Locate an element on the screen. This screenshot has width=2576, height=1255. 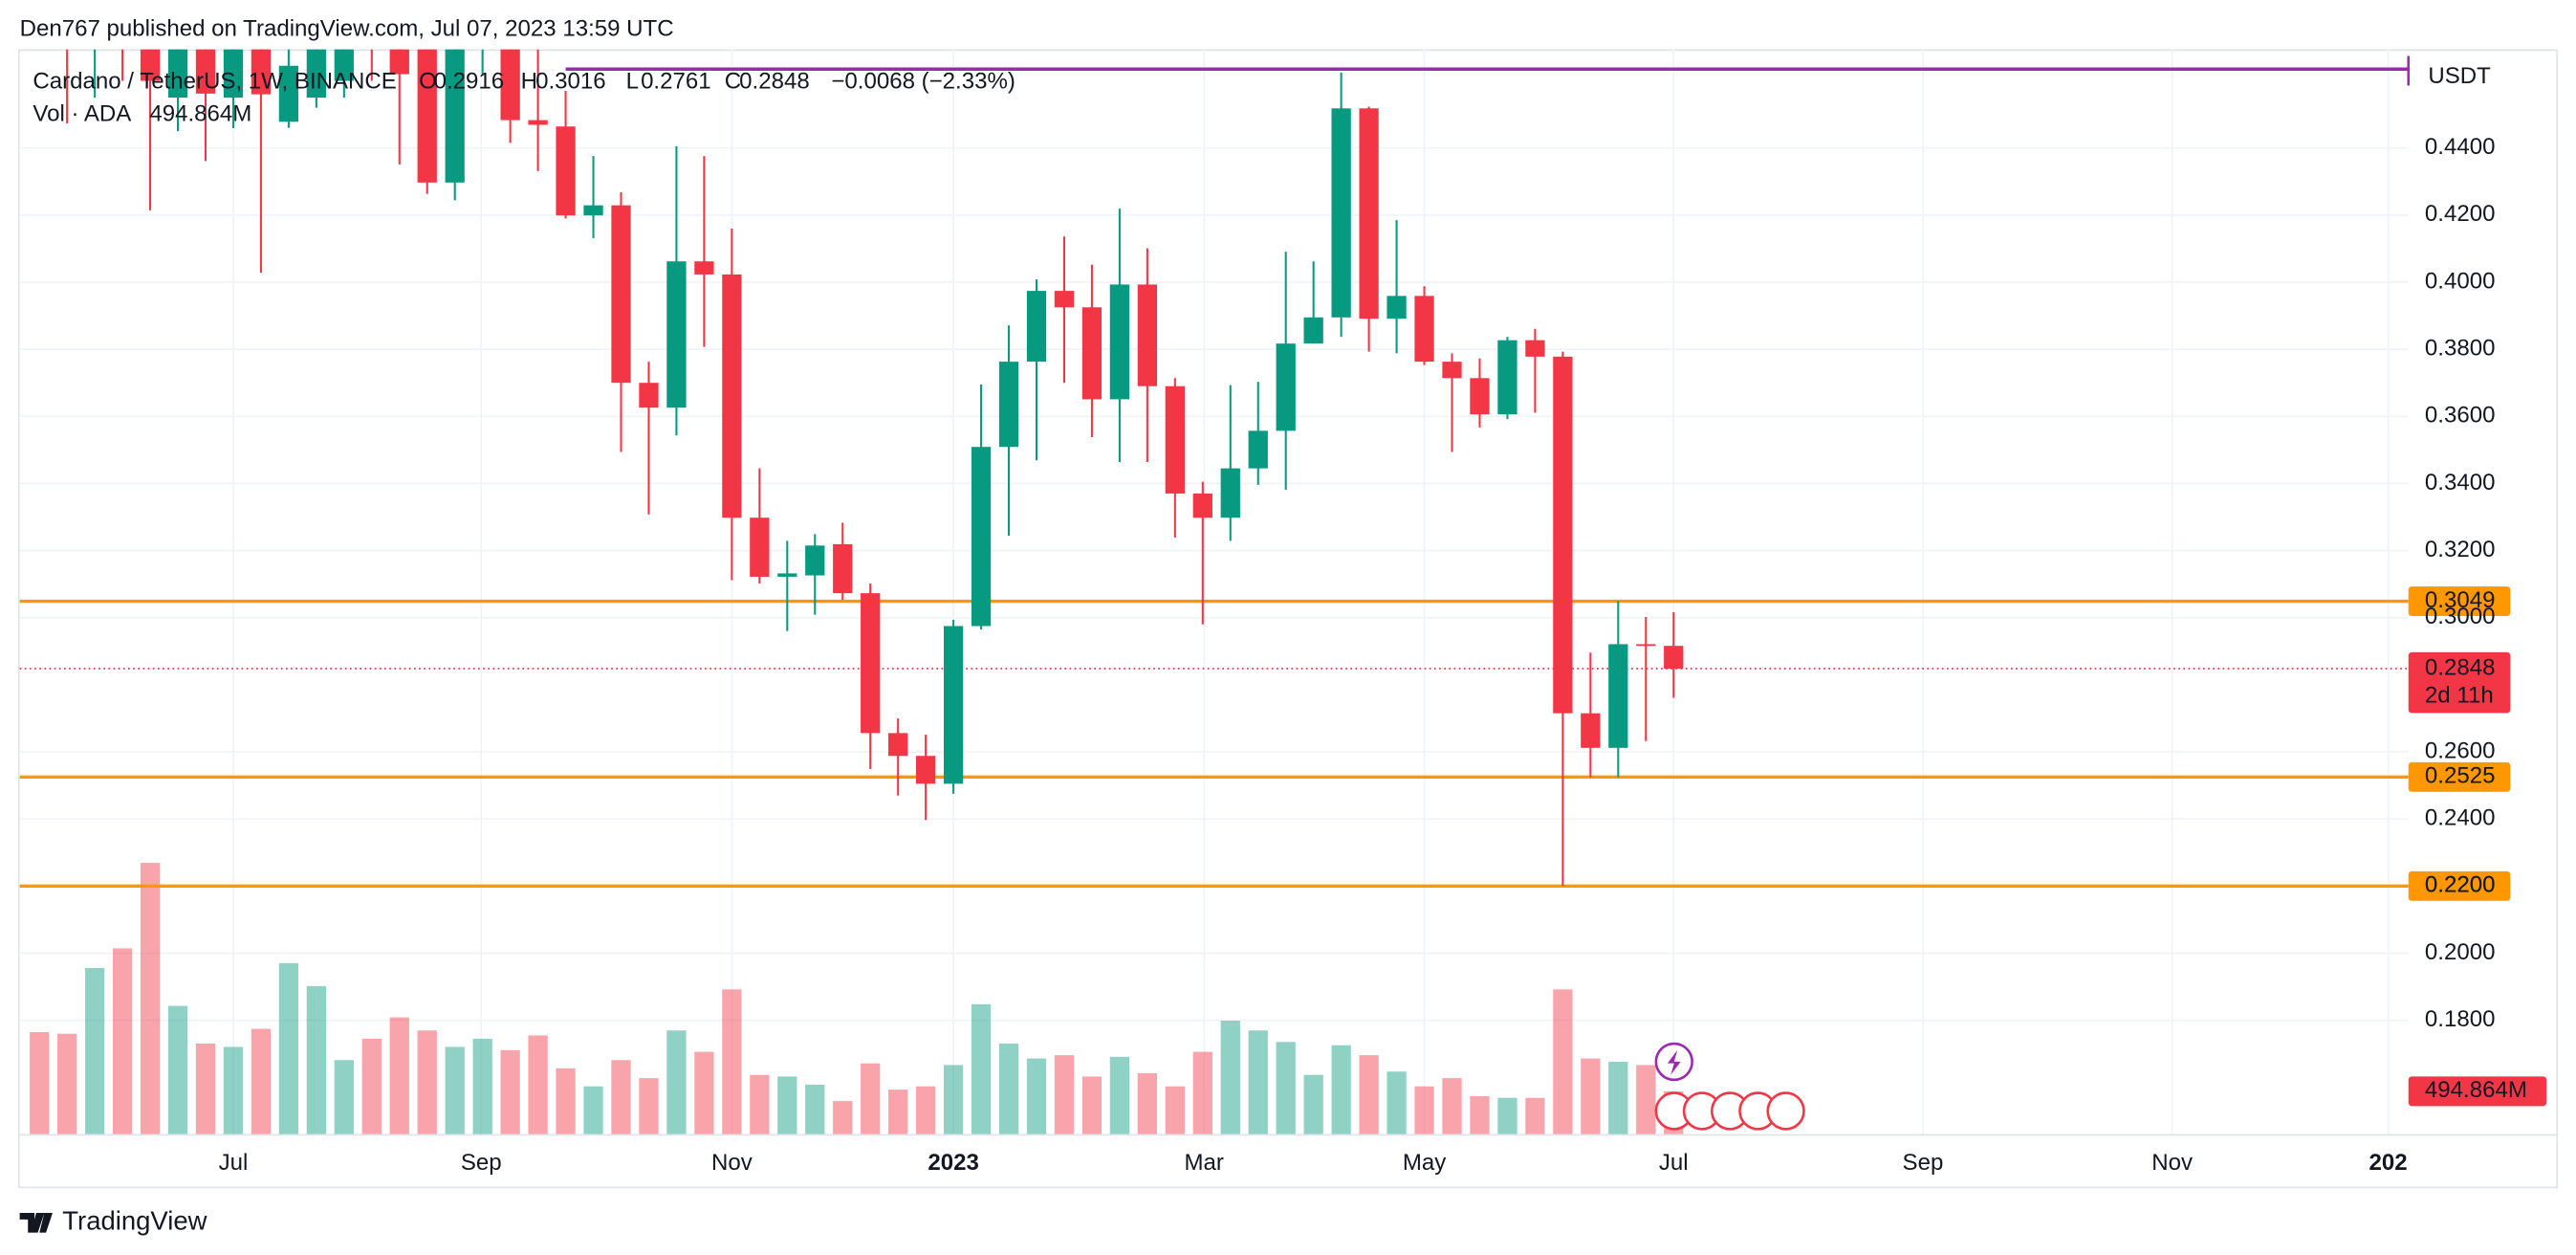
price-label: 0.2848 is located at coordinates (2460, 667).